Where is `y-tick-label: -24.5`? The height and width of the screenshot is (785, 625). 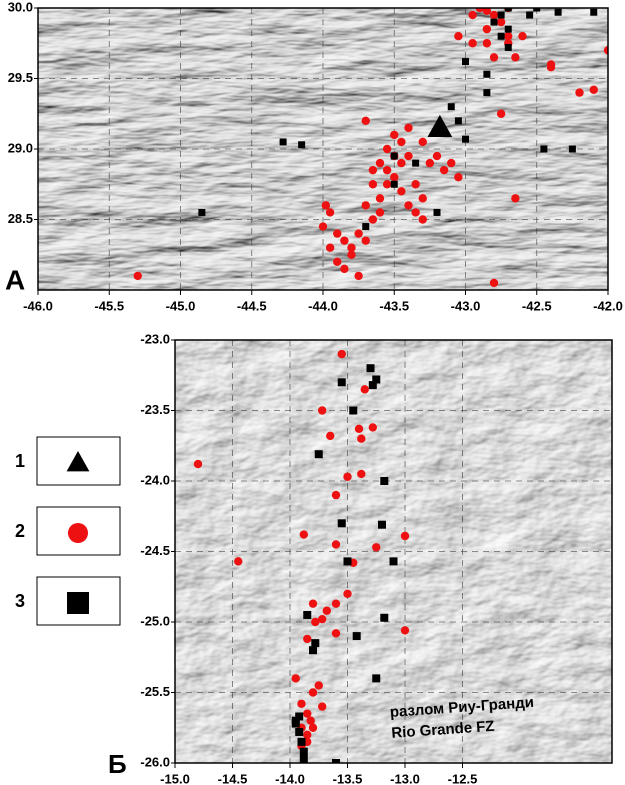
y-tick-label: -24.5 is located at coordinates (155, 550).